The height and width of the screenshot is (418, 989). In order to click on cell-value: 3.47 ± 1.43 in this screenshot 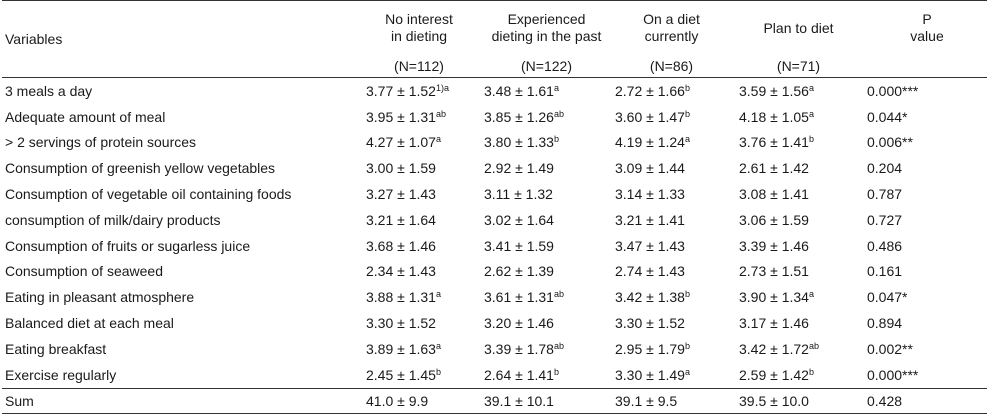, I will do `click(671, 246)`.